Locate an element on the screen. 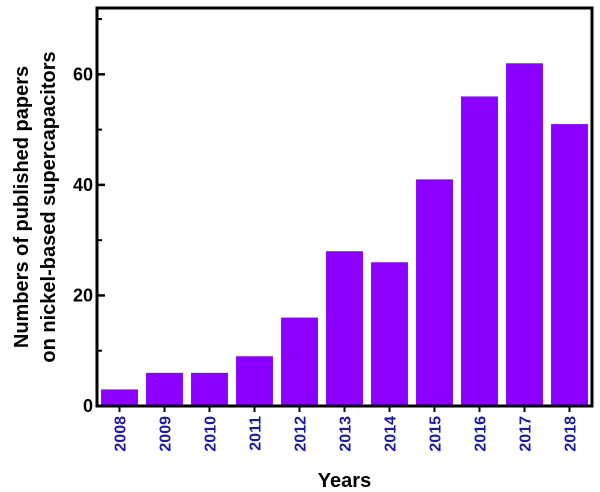  bar-2018 is located at coordinates (569, 265).